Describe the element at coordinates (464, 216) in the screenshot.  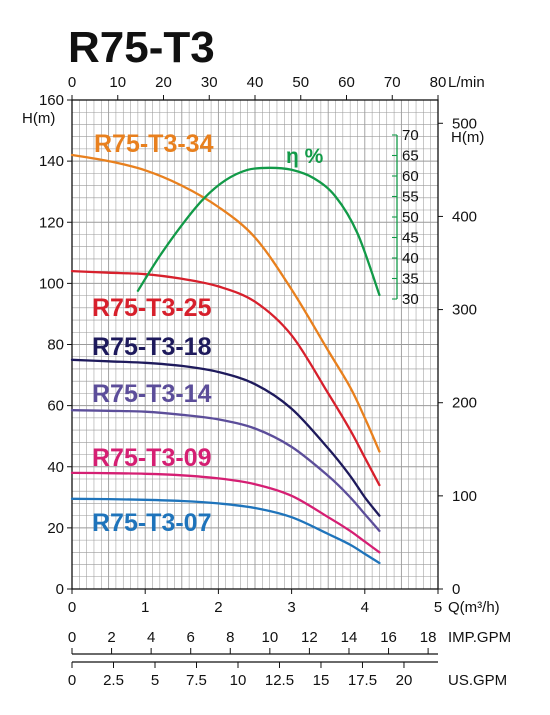
I see `y-right-tick-label: 400` at that location.